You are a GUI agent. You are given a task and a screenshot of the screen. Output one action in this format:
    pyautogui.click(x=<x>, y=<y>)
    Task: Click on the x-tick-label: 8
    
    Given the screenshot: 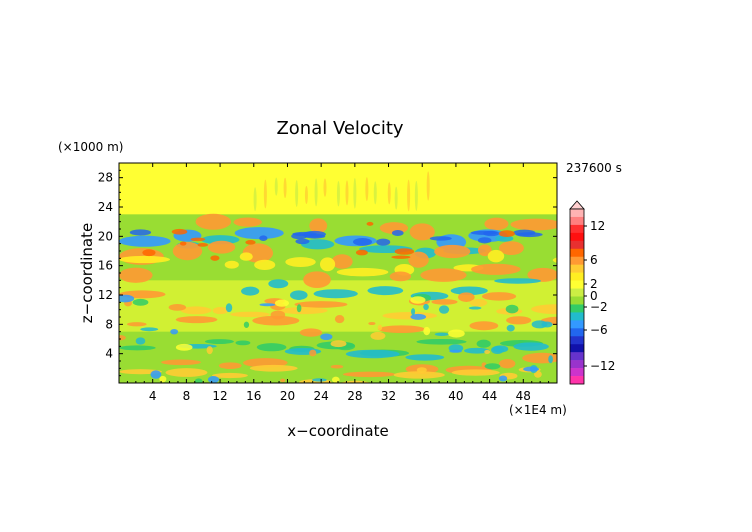 What is the action you would take?
    pyautogui.click(x=187, y=396)
    